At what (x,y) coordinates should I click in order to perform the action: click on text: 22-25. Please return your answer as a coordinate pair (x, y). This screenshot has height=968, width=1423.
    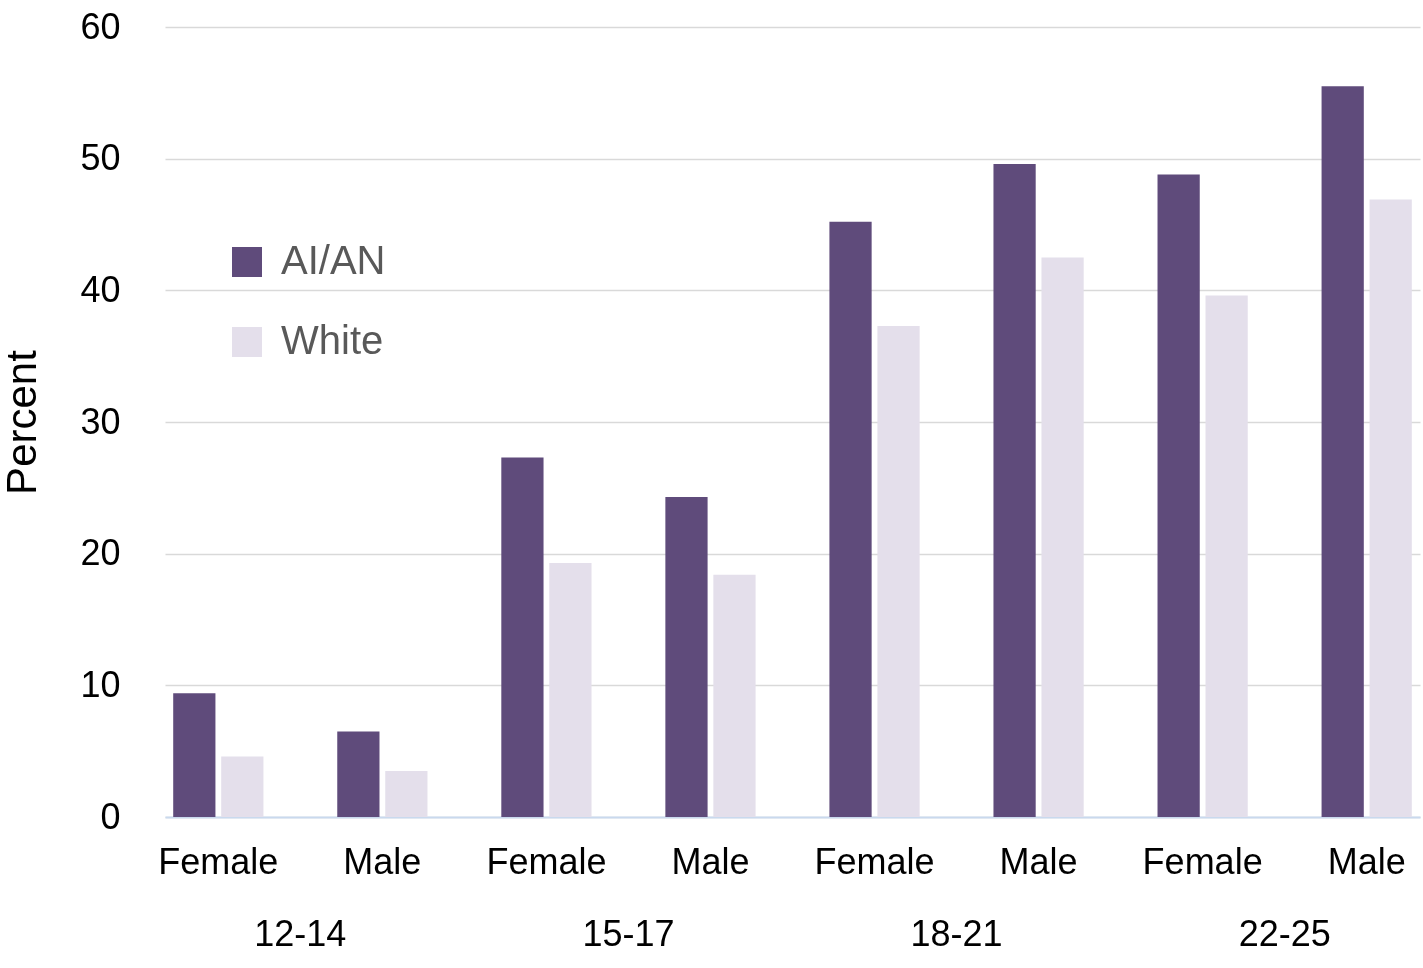
    Looking at the image, I should click on (1284, 933).